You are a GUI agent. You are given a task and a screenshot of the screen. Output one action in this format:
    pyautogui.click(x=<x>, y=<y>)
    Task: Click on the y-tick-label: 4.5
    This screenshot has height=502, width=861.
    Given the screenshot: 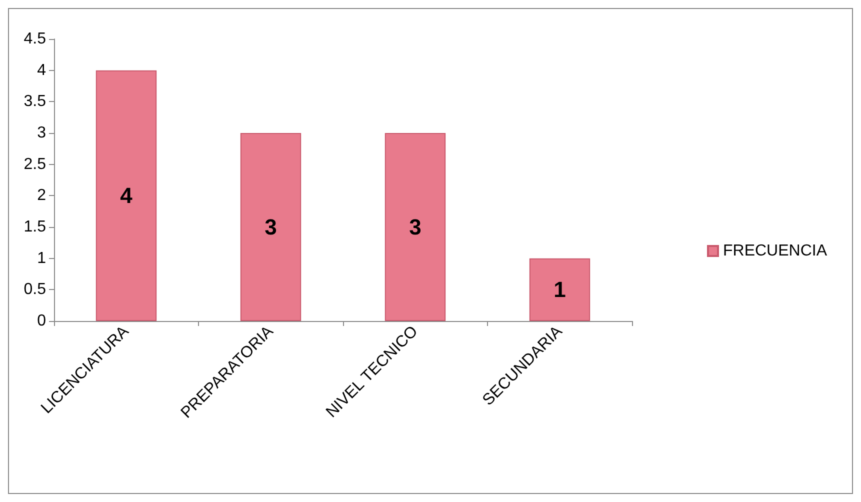 What is the action you would take?
    pyautogui.click(x=35, y=39)
    